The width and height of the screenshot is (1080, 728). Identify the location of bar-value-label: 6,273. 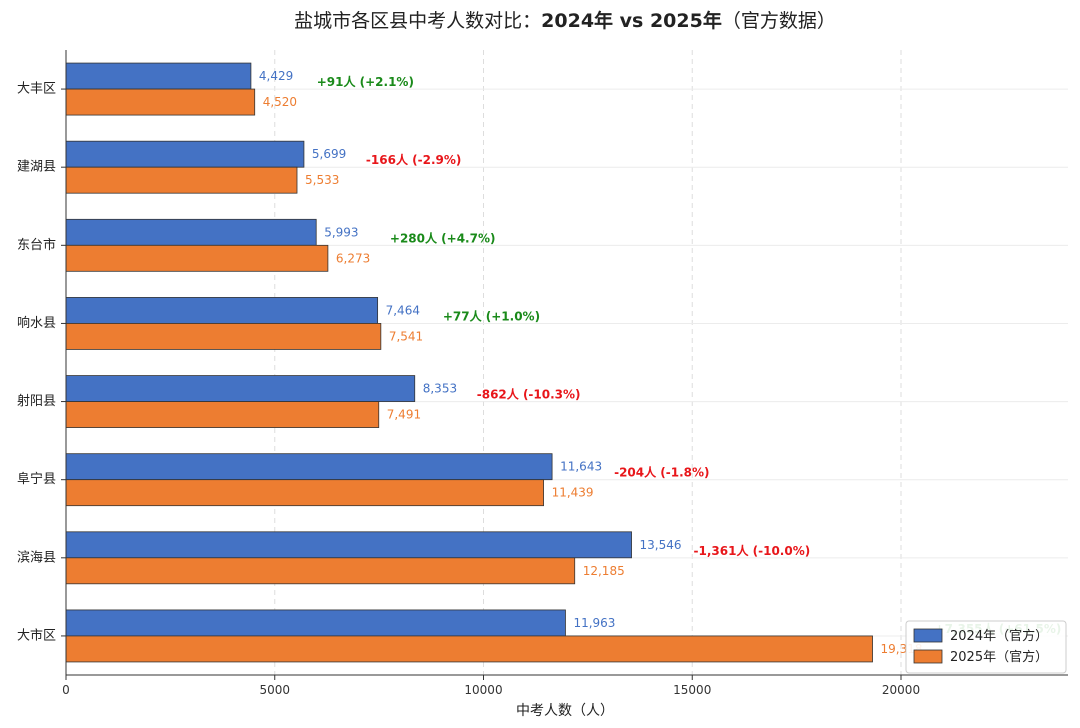
(353, 258).